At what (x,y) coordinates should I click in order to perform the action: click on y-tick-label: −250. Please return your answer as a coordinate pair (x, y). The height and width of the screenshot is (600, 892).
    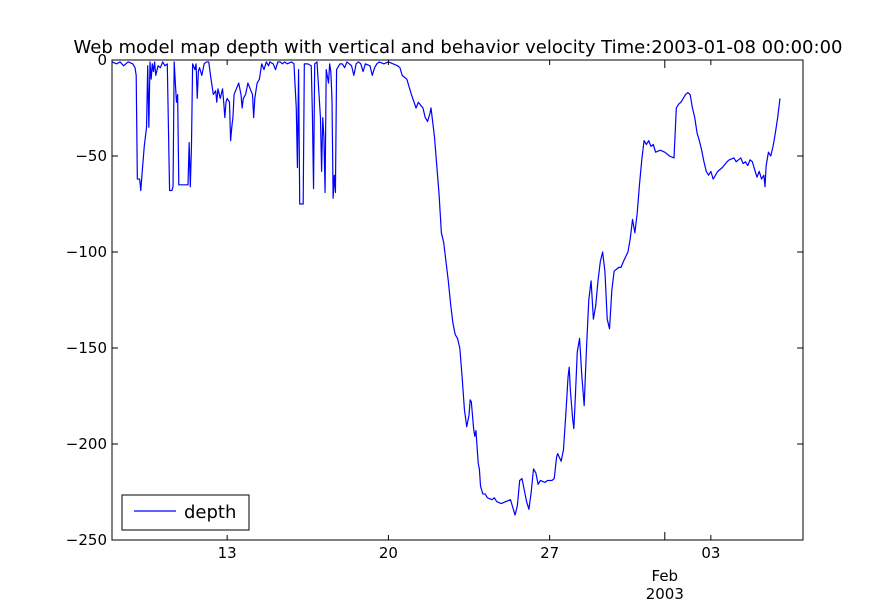
    Looking at the image, I should click on (86, 540).